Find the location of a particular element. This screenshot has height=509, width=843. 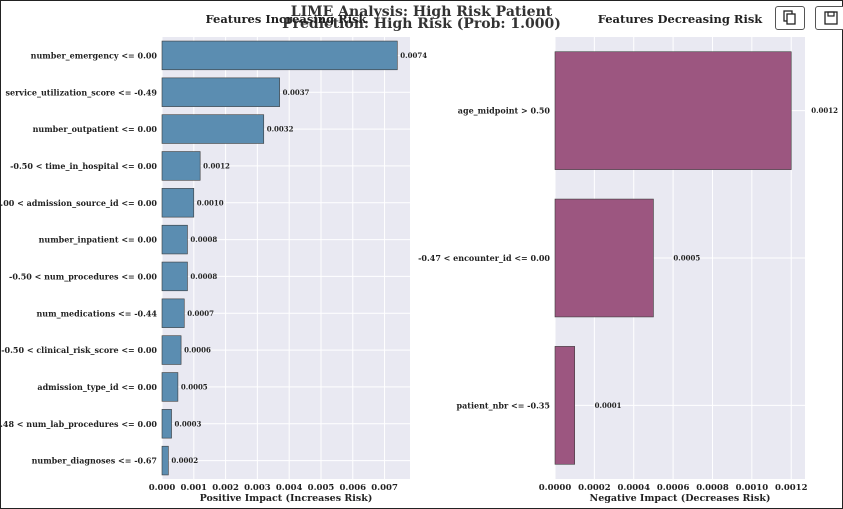

left-xtick-label: 0.005 is located at coordinates (321, 488).